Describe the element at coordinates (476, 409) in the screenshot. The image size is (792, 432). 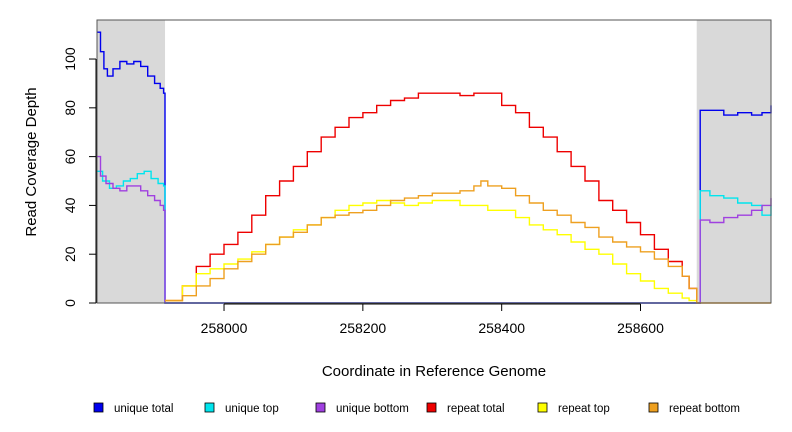
I see `legend-label: repeat total` at that location.